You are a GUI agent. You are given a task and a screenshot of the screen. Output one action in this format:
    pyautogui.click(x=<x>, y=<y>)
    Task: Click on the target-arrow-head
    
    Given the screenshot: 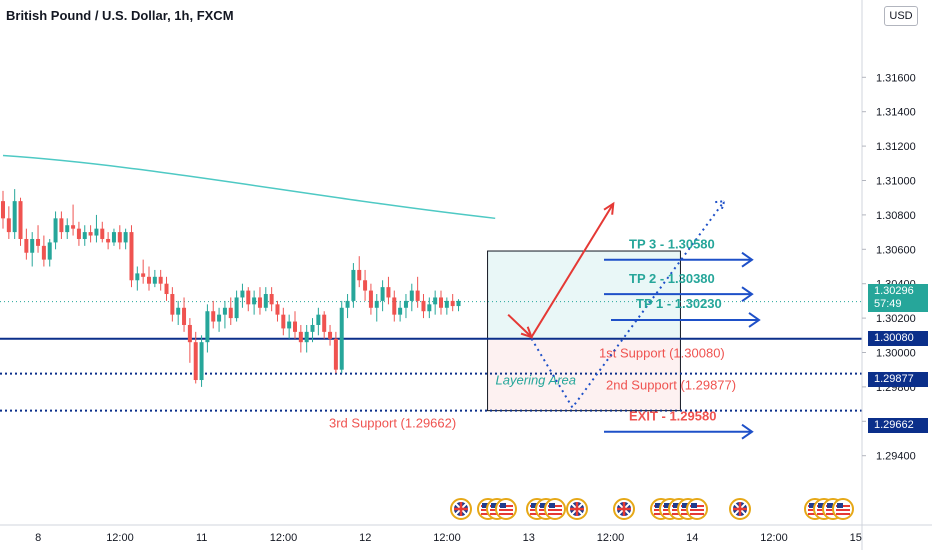 What is the action you would take?
    pyautogui.click(x=747, y=259)
    